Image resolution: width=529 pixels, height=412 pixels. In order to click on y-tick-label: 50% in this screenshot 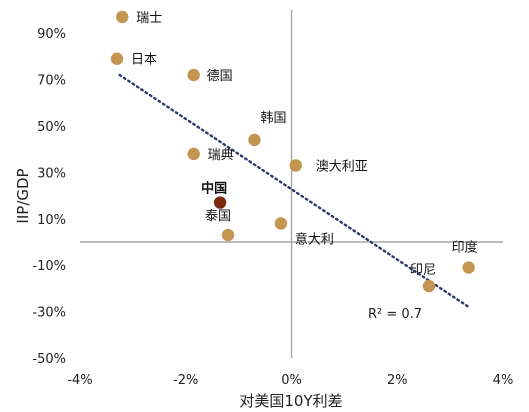, I will do `click(51, 127)`.